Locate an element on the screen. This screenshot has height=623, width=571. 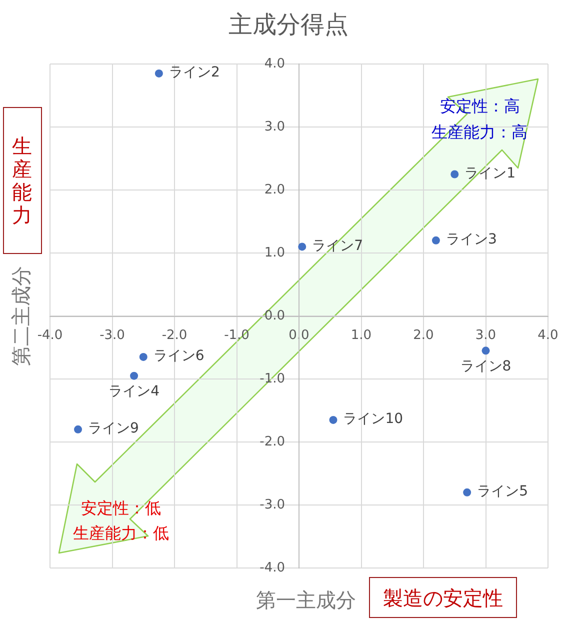
x-tick-label: 3.0 is located at coordinates (485, 336).